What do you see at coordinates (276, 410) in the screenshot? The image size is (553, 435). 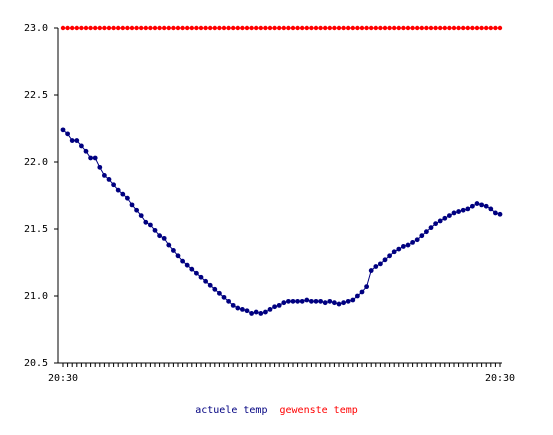 I see `legend: actuele temp gewenste temp` at bounding box center [276, 410].